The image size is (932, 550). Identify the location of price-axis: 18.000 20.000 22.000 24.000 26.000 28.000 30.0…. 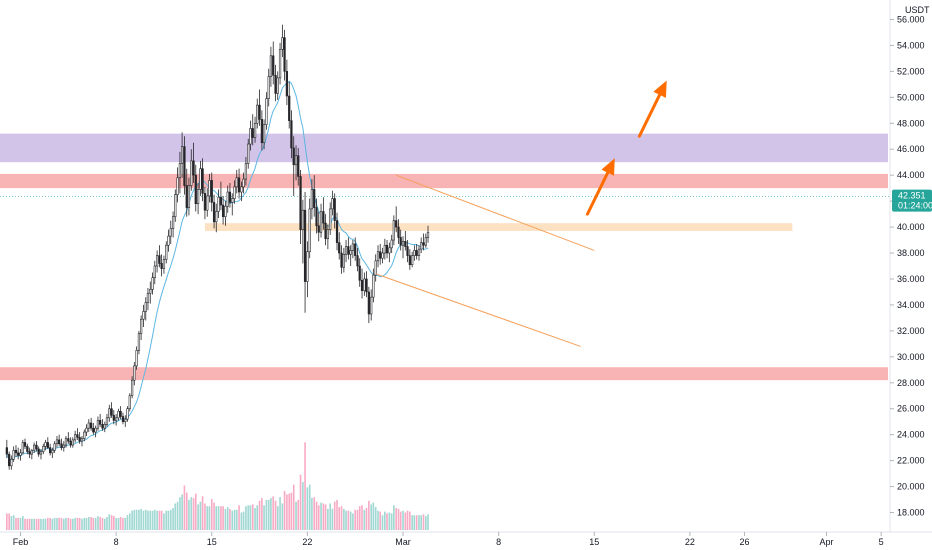
(907, 266).